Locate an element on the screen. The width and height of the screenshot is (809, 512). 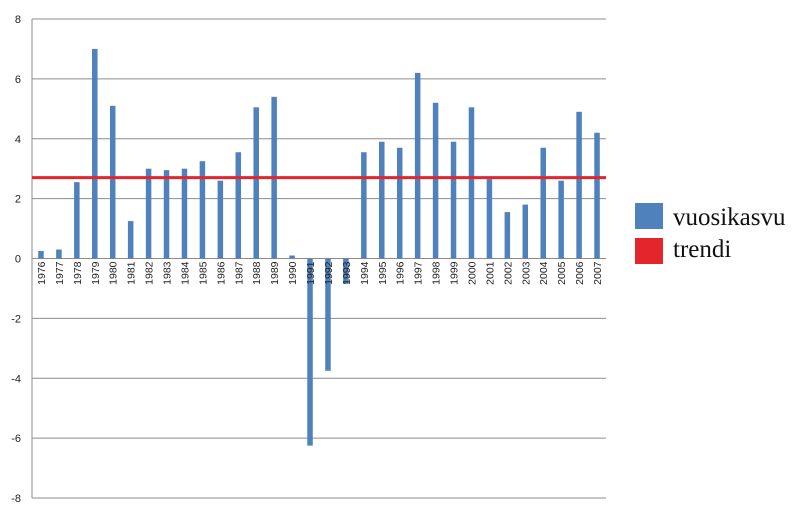
y-tick-label: 6 is located at coordinates (18, 80).